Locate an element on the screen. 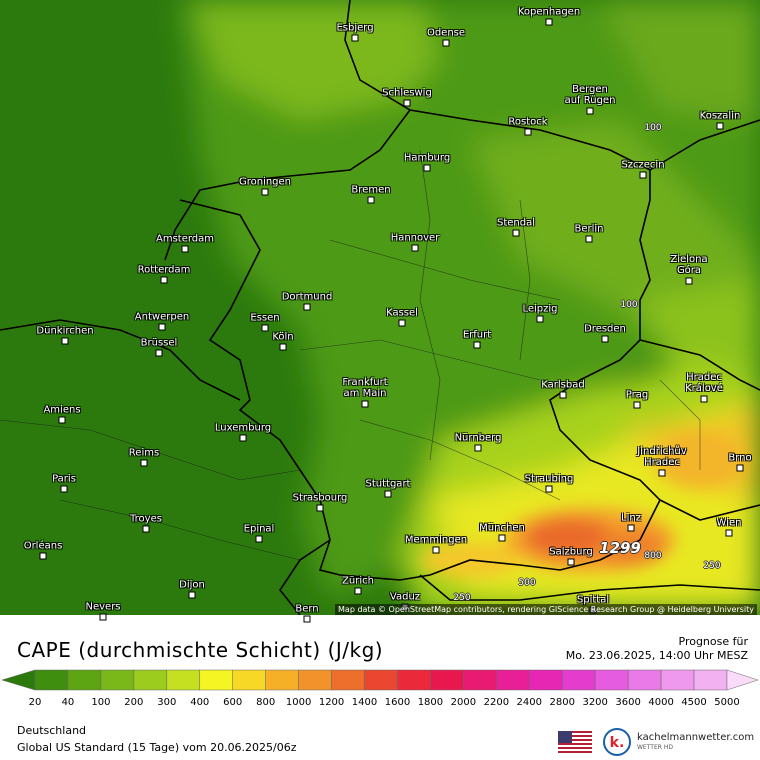 The image size is (760, 760). forecast-label: Prognose für is located at coordinates (713, 641).